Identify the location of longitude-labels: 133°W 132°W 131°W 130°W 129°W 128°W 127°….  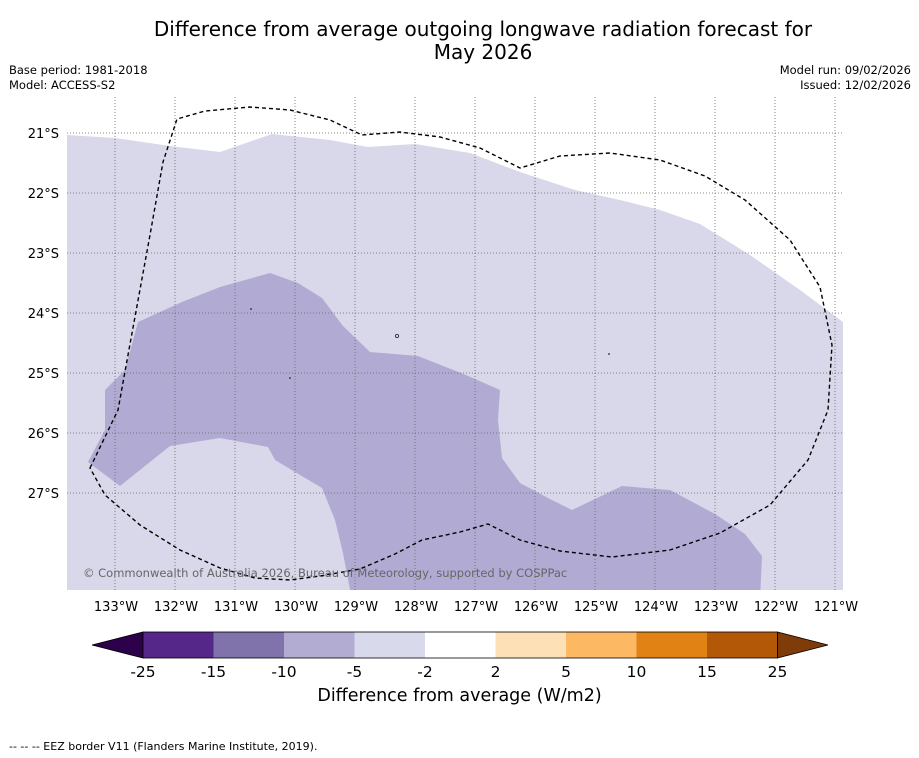
(476, 607).